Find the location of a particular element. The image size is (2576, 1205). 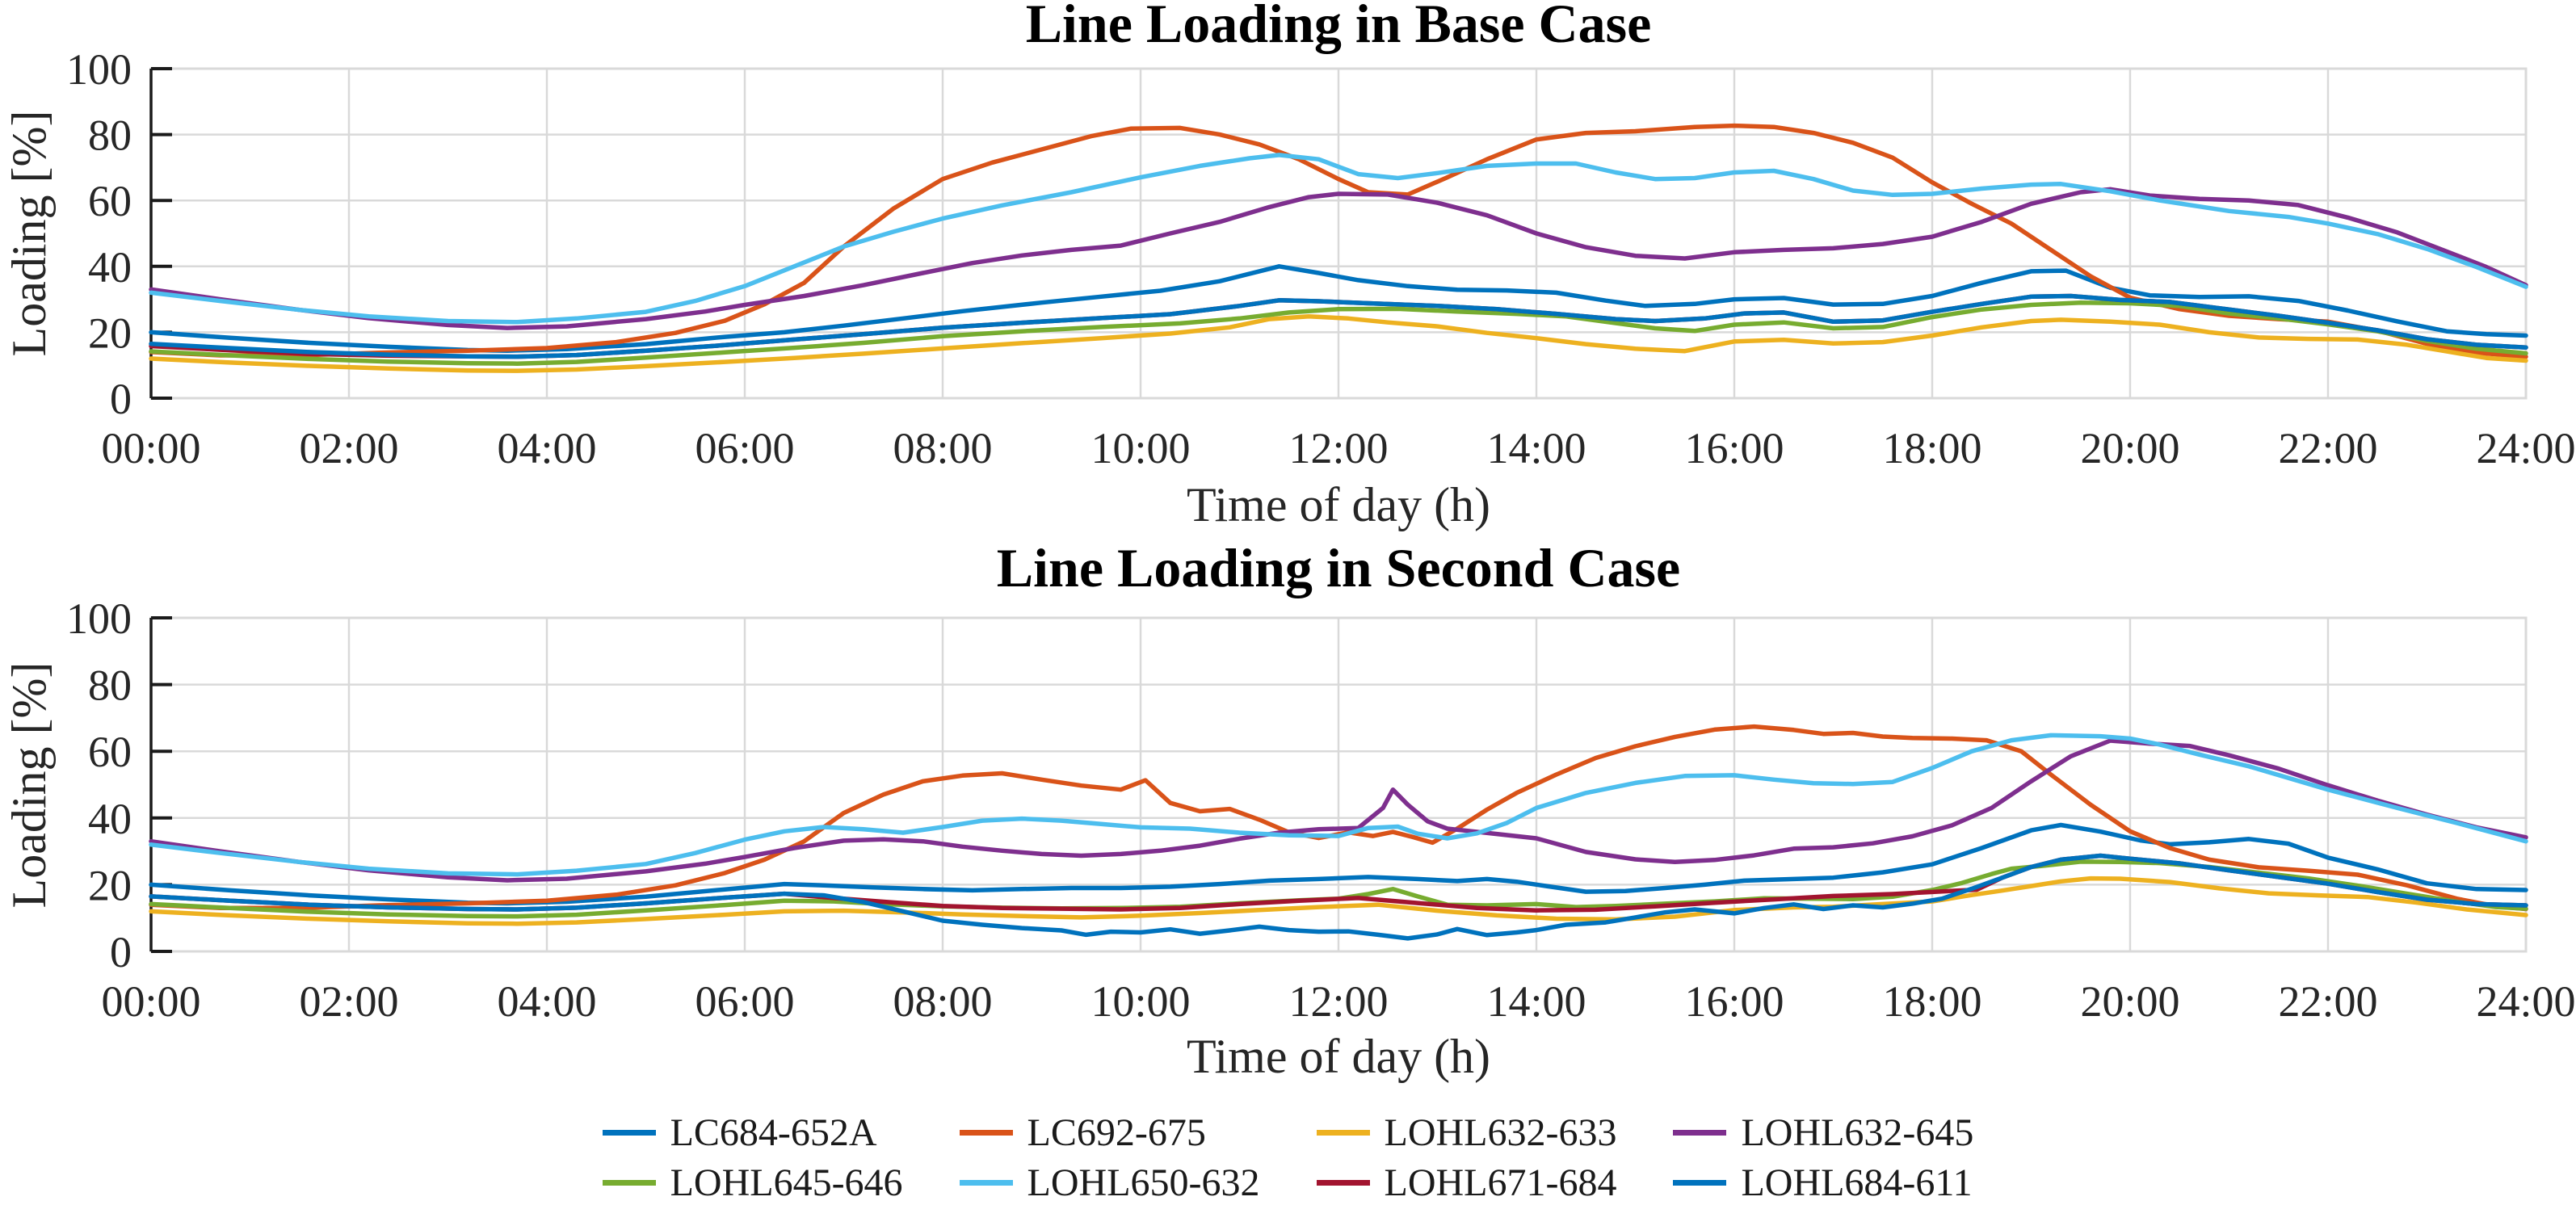

legend-label: LOHL650-632 is located at coordinates (1144, 1182).